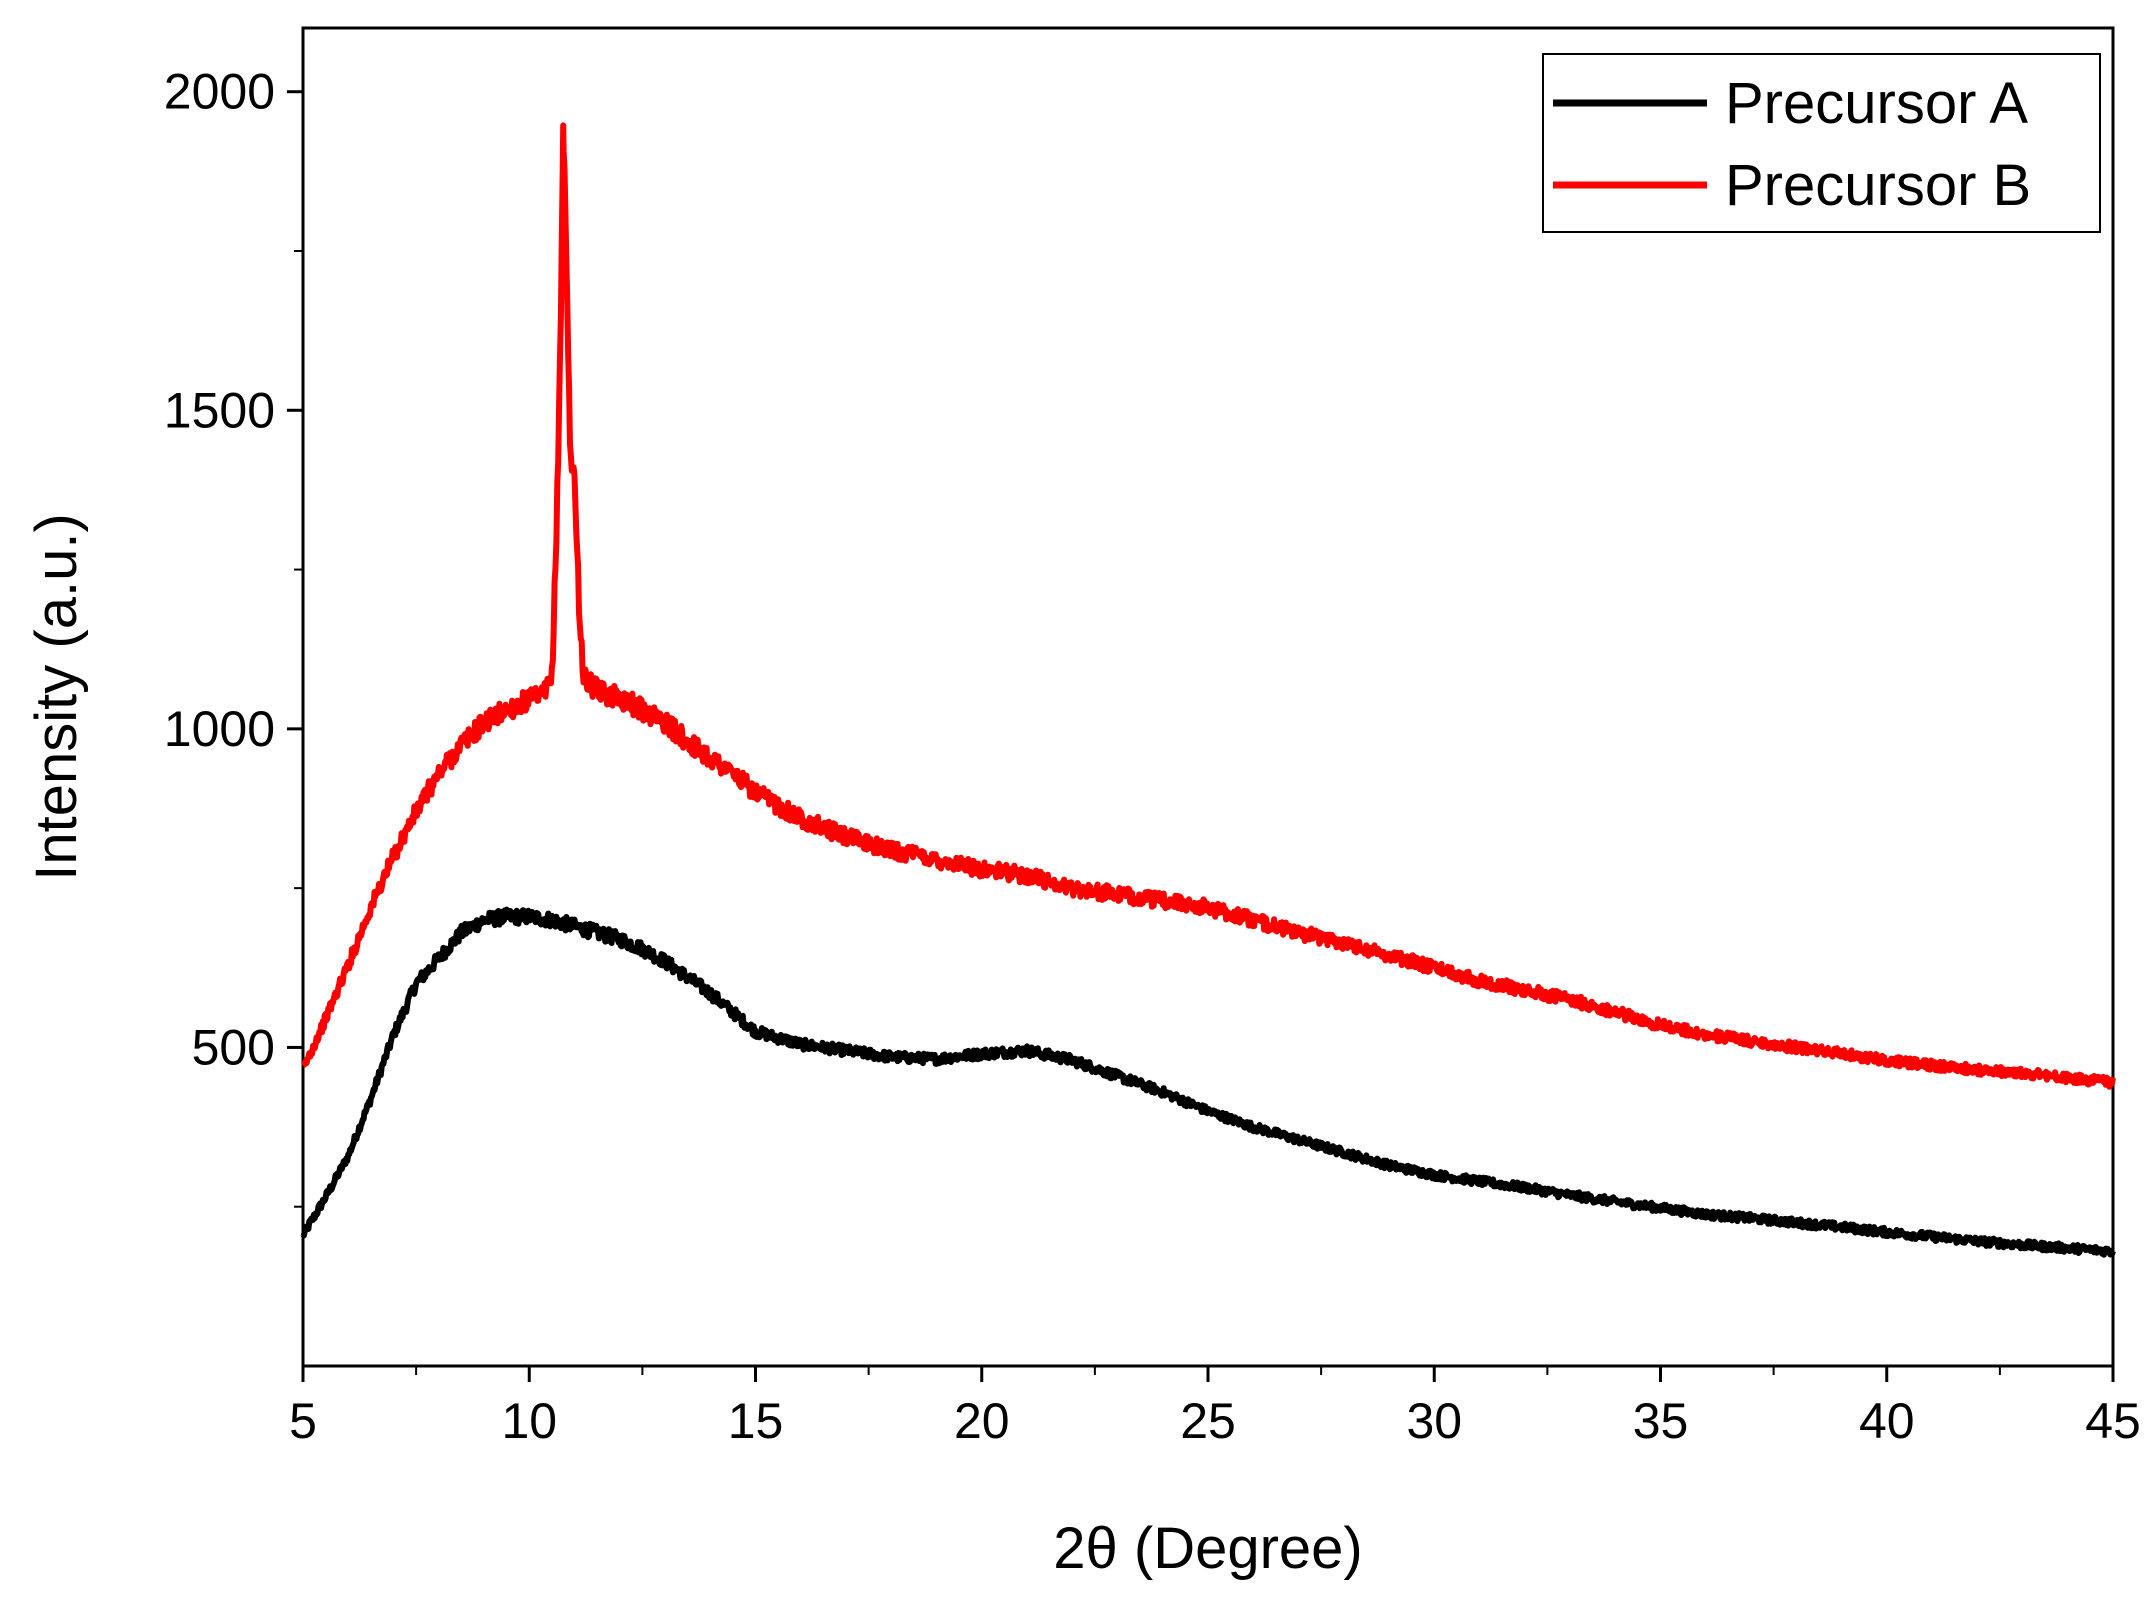  What do you see at coordinates (1887, 1421) in the screenshot?
I see `x-tick-label: 40` at bounding box center [1887, 1421].